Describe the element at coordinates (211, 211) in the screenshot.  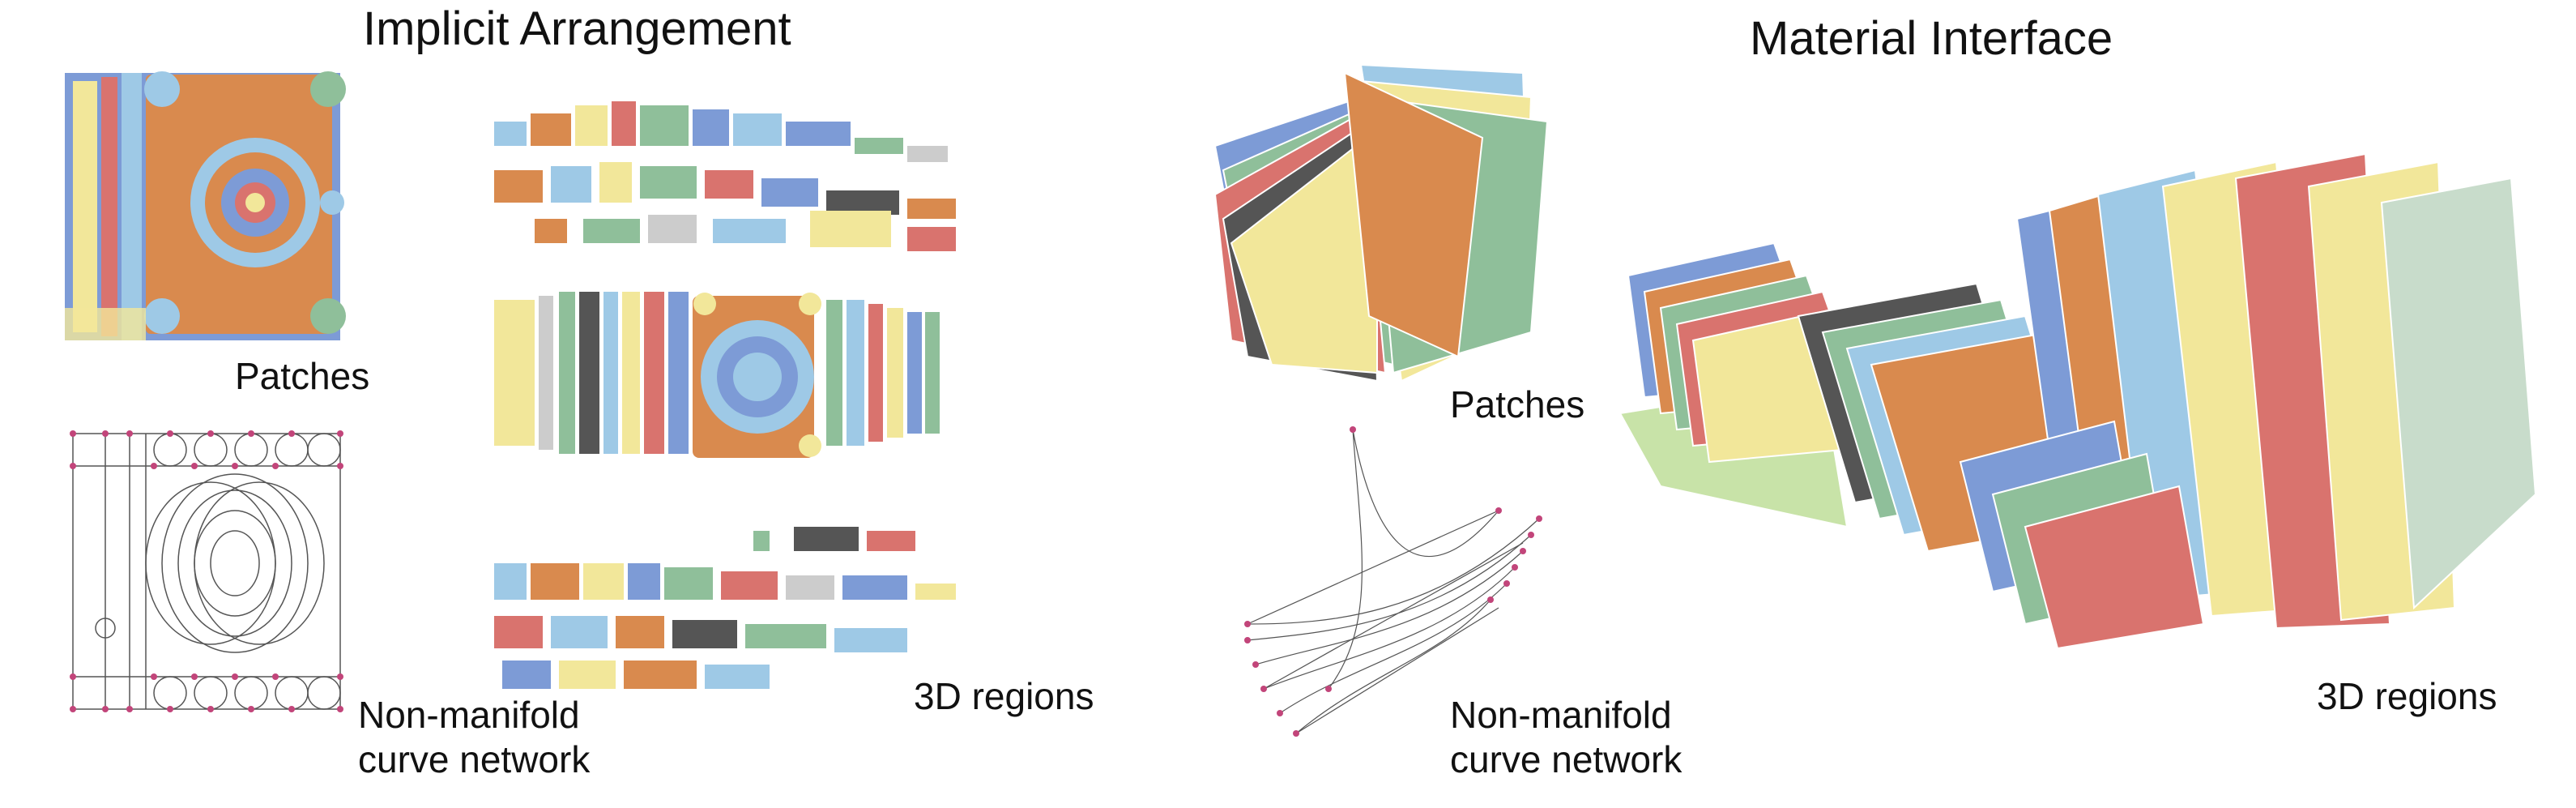
I see `left-patches-render` at that location.